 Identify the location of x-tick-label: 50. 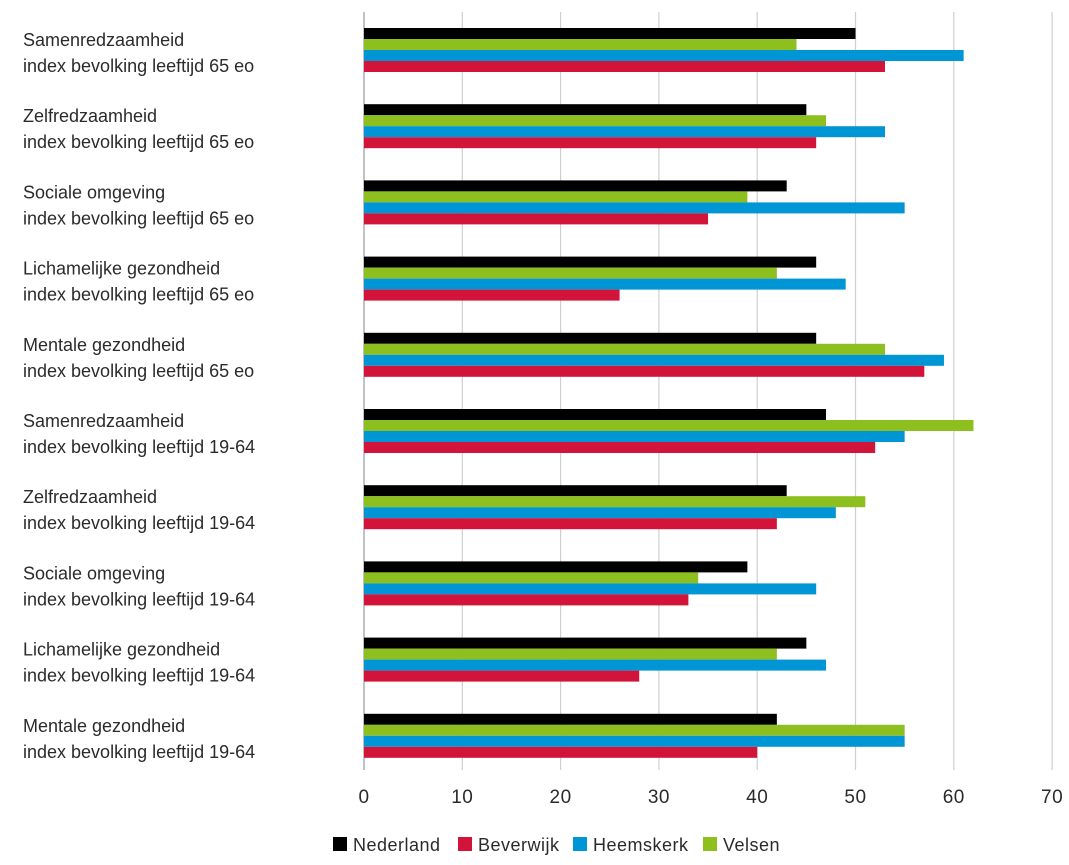
(855, 797).